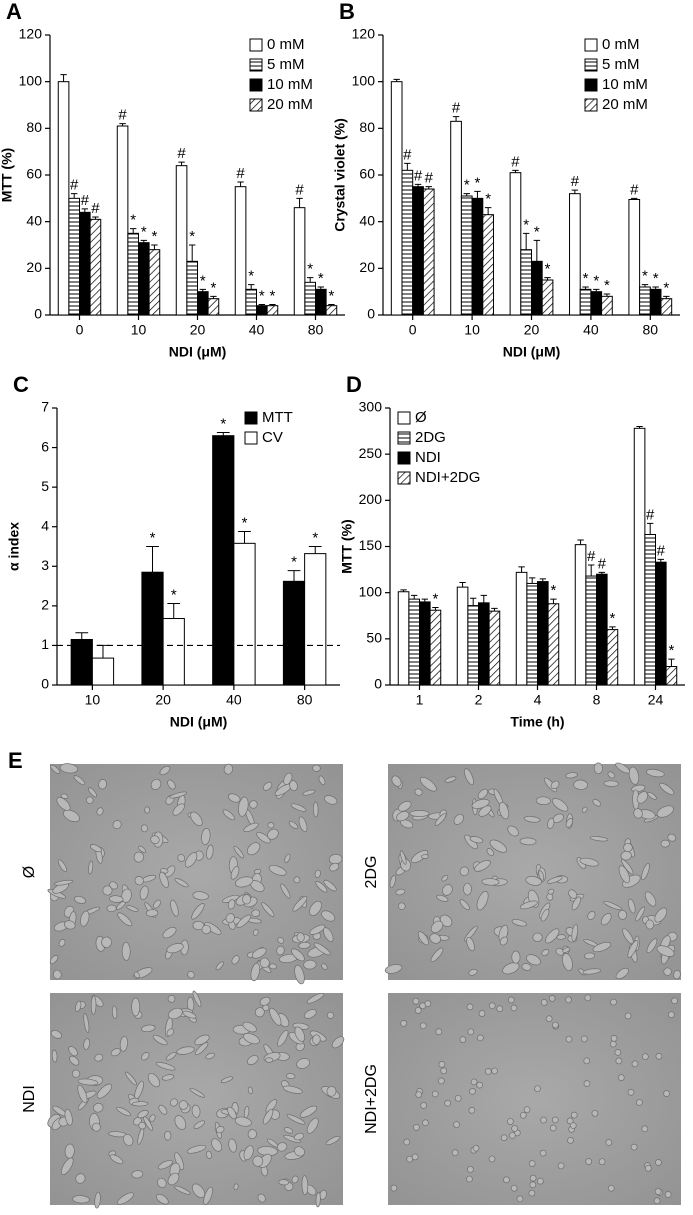  What do you see at coordinates (367, 267) in the screenshot?
I see `y-tick-label: 20` at bounding box center [367, 267].